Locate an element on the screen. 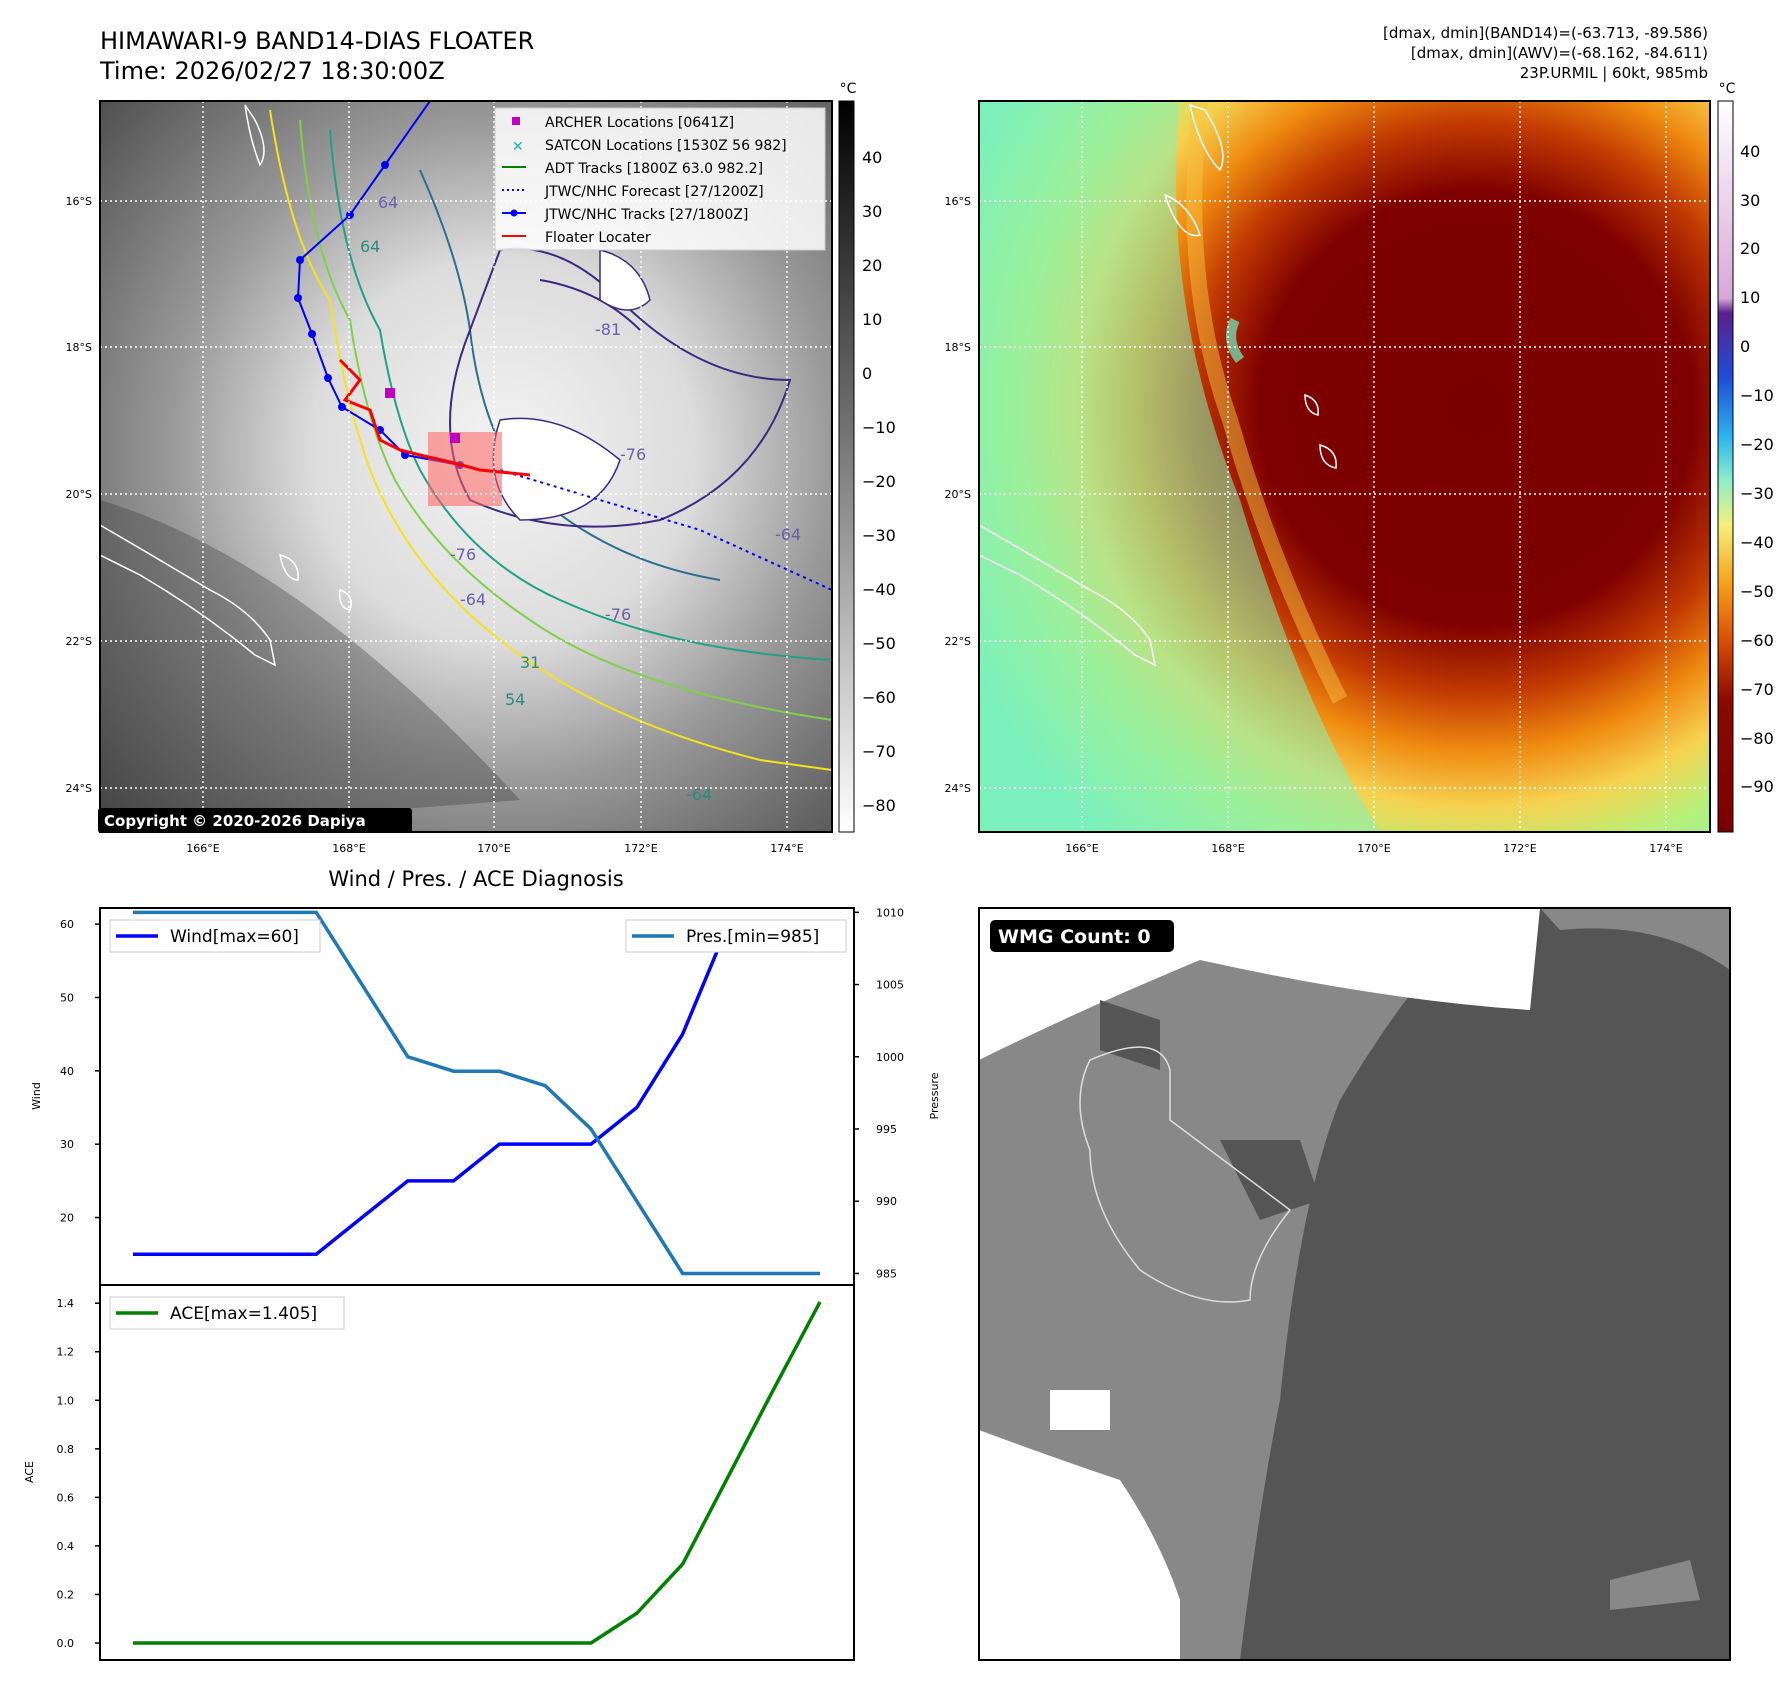 This screenshot has width=1792, height=1690. legend-archer-marker is located at coordinates (516, 121).